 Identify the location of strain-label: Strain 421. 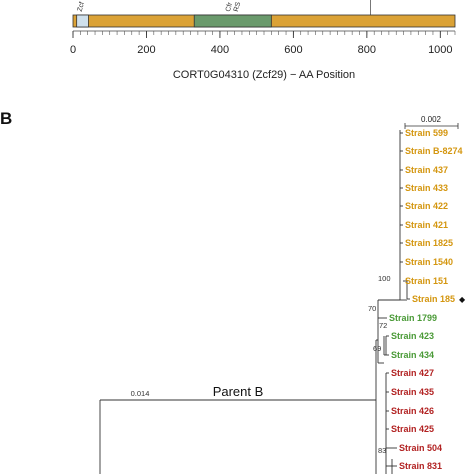
(426, 225).